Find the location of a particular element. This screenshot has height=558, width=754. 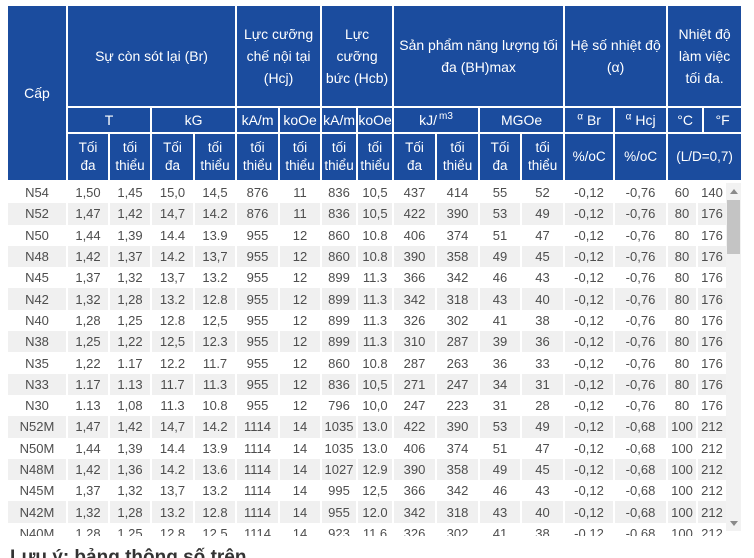

cell-hcb-kam: 899 is located at coordinates (340, 278).